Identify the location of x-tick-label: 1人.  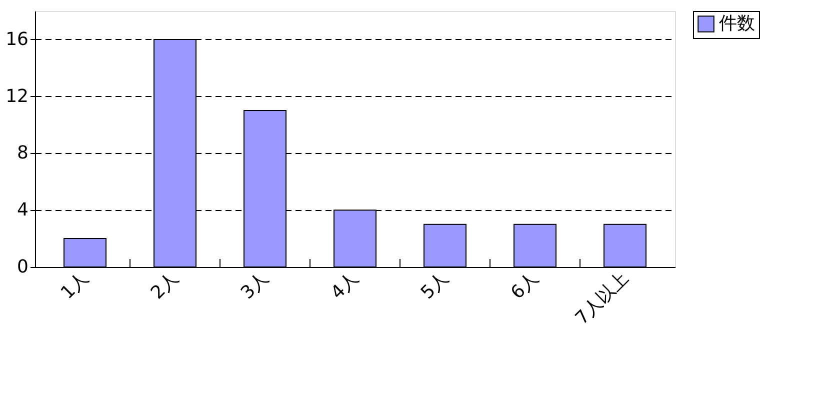
(74, 286).